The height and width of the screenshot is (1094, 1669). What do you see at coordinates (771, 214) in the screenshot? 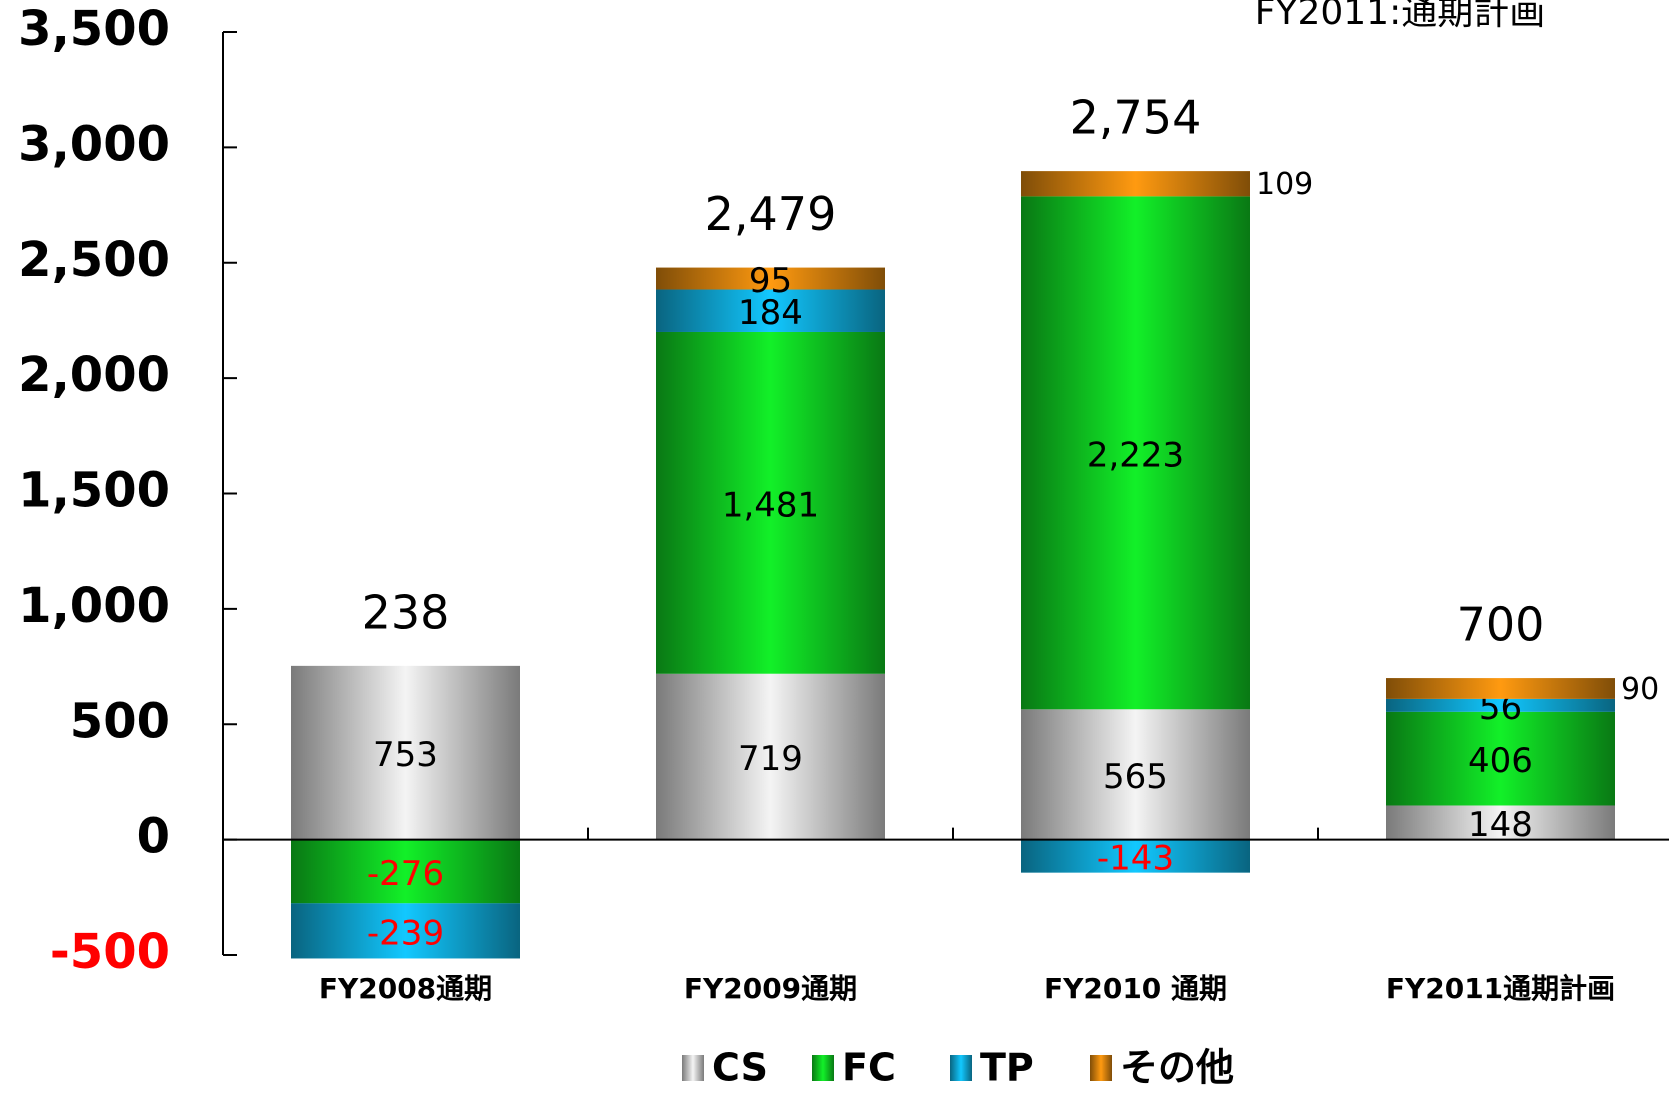
I see `total-label: 2,479` at bounding box center [771, 214].